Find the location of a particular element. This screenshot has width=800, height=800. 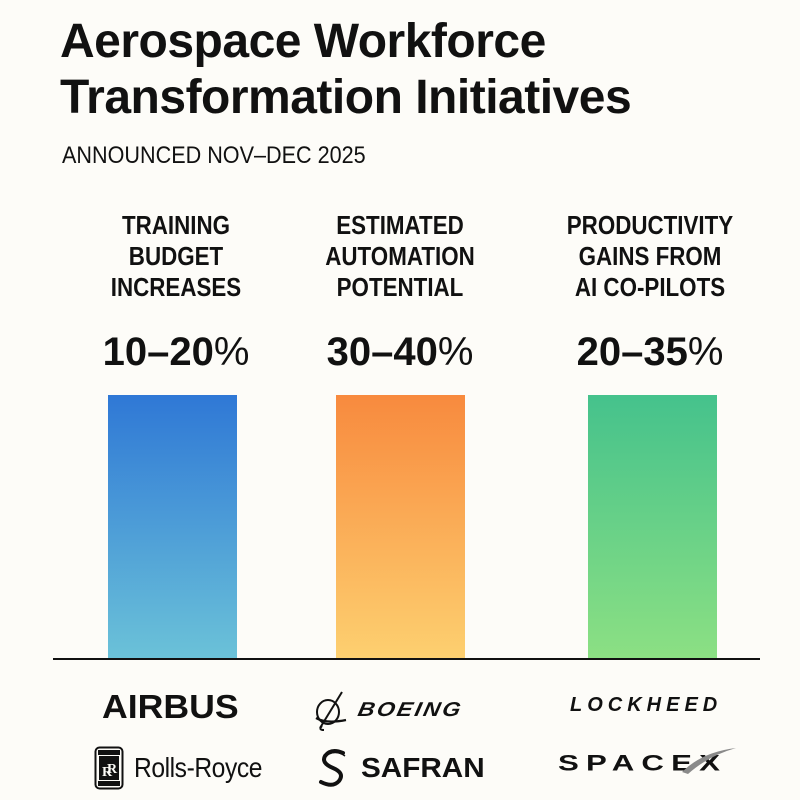

lockheed-logo: LOCKHEED is located at coordinates (646, 705).